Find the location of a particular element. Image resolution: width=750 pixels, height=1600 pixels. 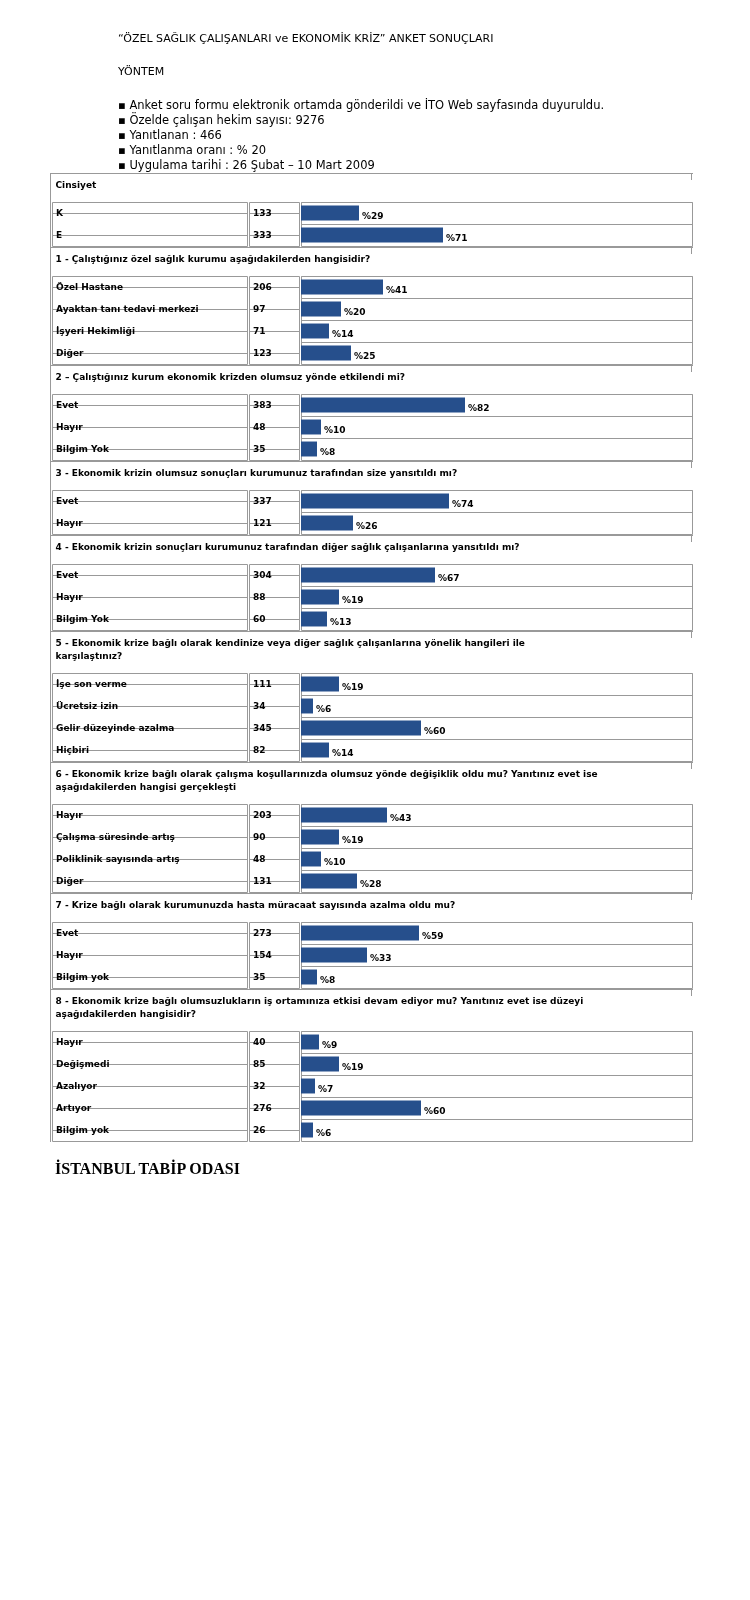

y2-tick-label: 97 is located at coordinates (259, 309).